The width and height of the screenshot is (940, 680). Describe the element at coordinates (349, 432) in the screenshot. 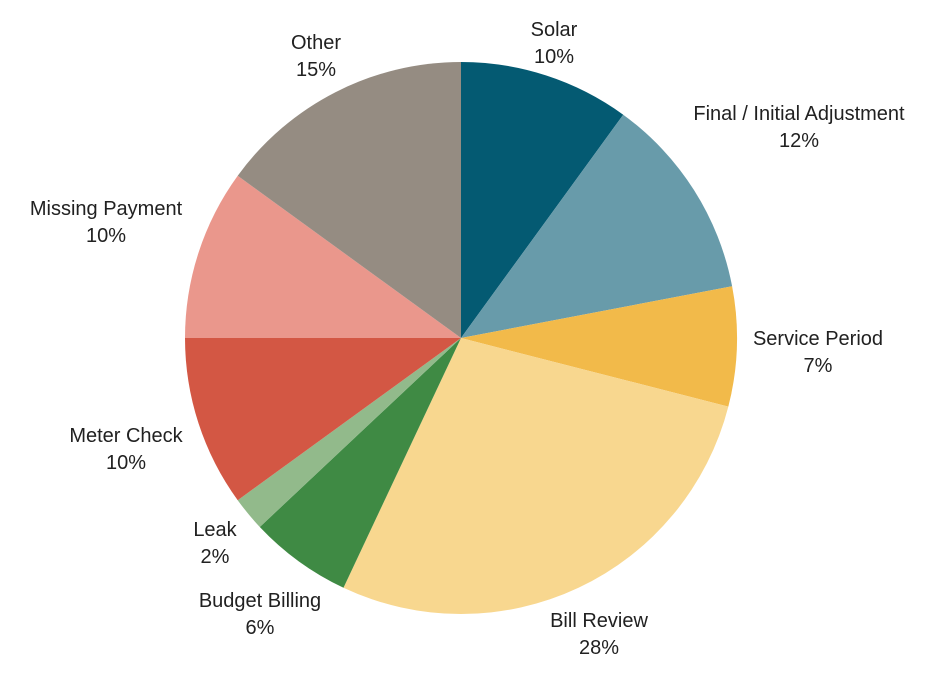

I see `pie-slice-leak` at that location.